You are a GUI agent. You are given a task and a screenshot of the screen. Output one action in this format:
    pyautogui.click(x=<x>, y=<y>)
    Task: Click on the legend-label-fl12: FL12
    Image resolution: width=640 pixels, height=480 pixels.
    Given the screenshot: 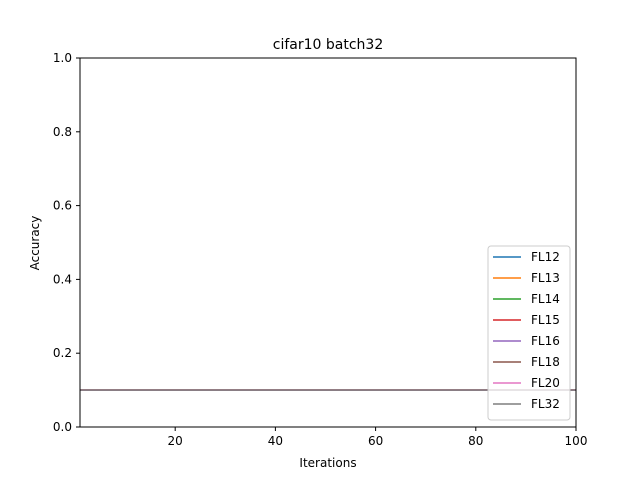 What is the action you would take?
    pyautogui.click(x=545, y=257)
    